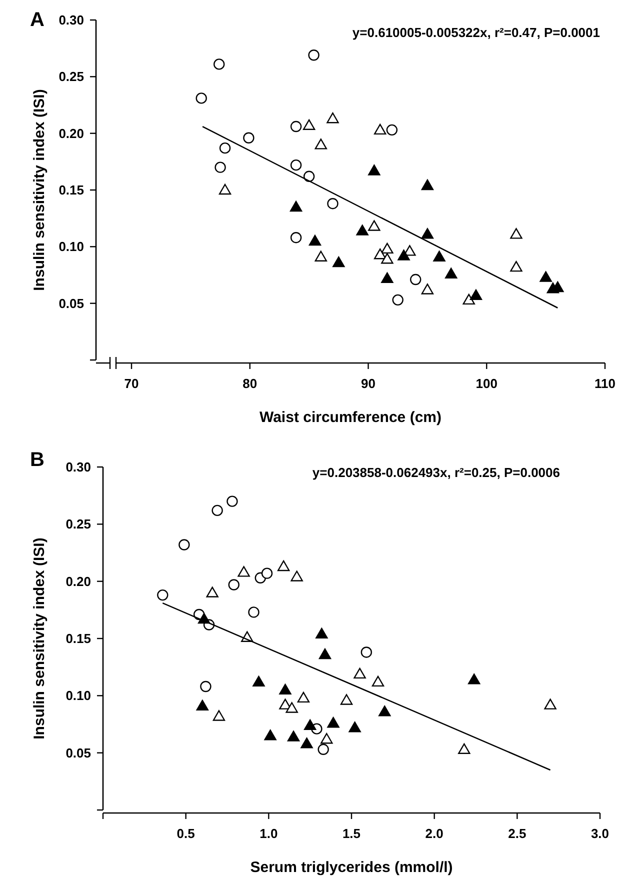 This screenshot has width=621, height=881. Describe the element at coordinates (476, 32) in the screenshot. I see `annotation: y=0.610005-0.005322x, r²=0.47, P=0.0001` at that location.